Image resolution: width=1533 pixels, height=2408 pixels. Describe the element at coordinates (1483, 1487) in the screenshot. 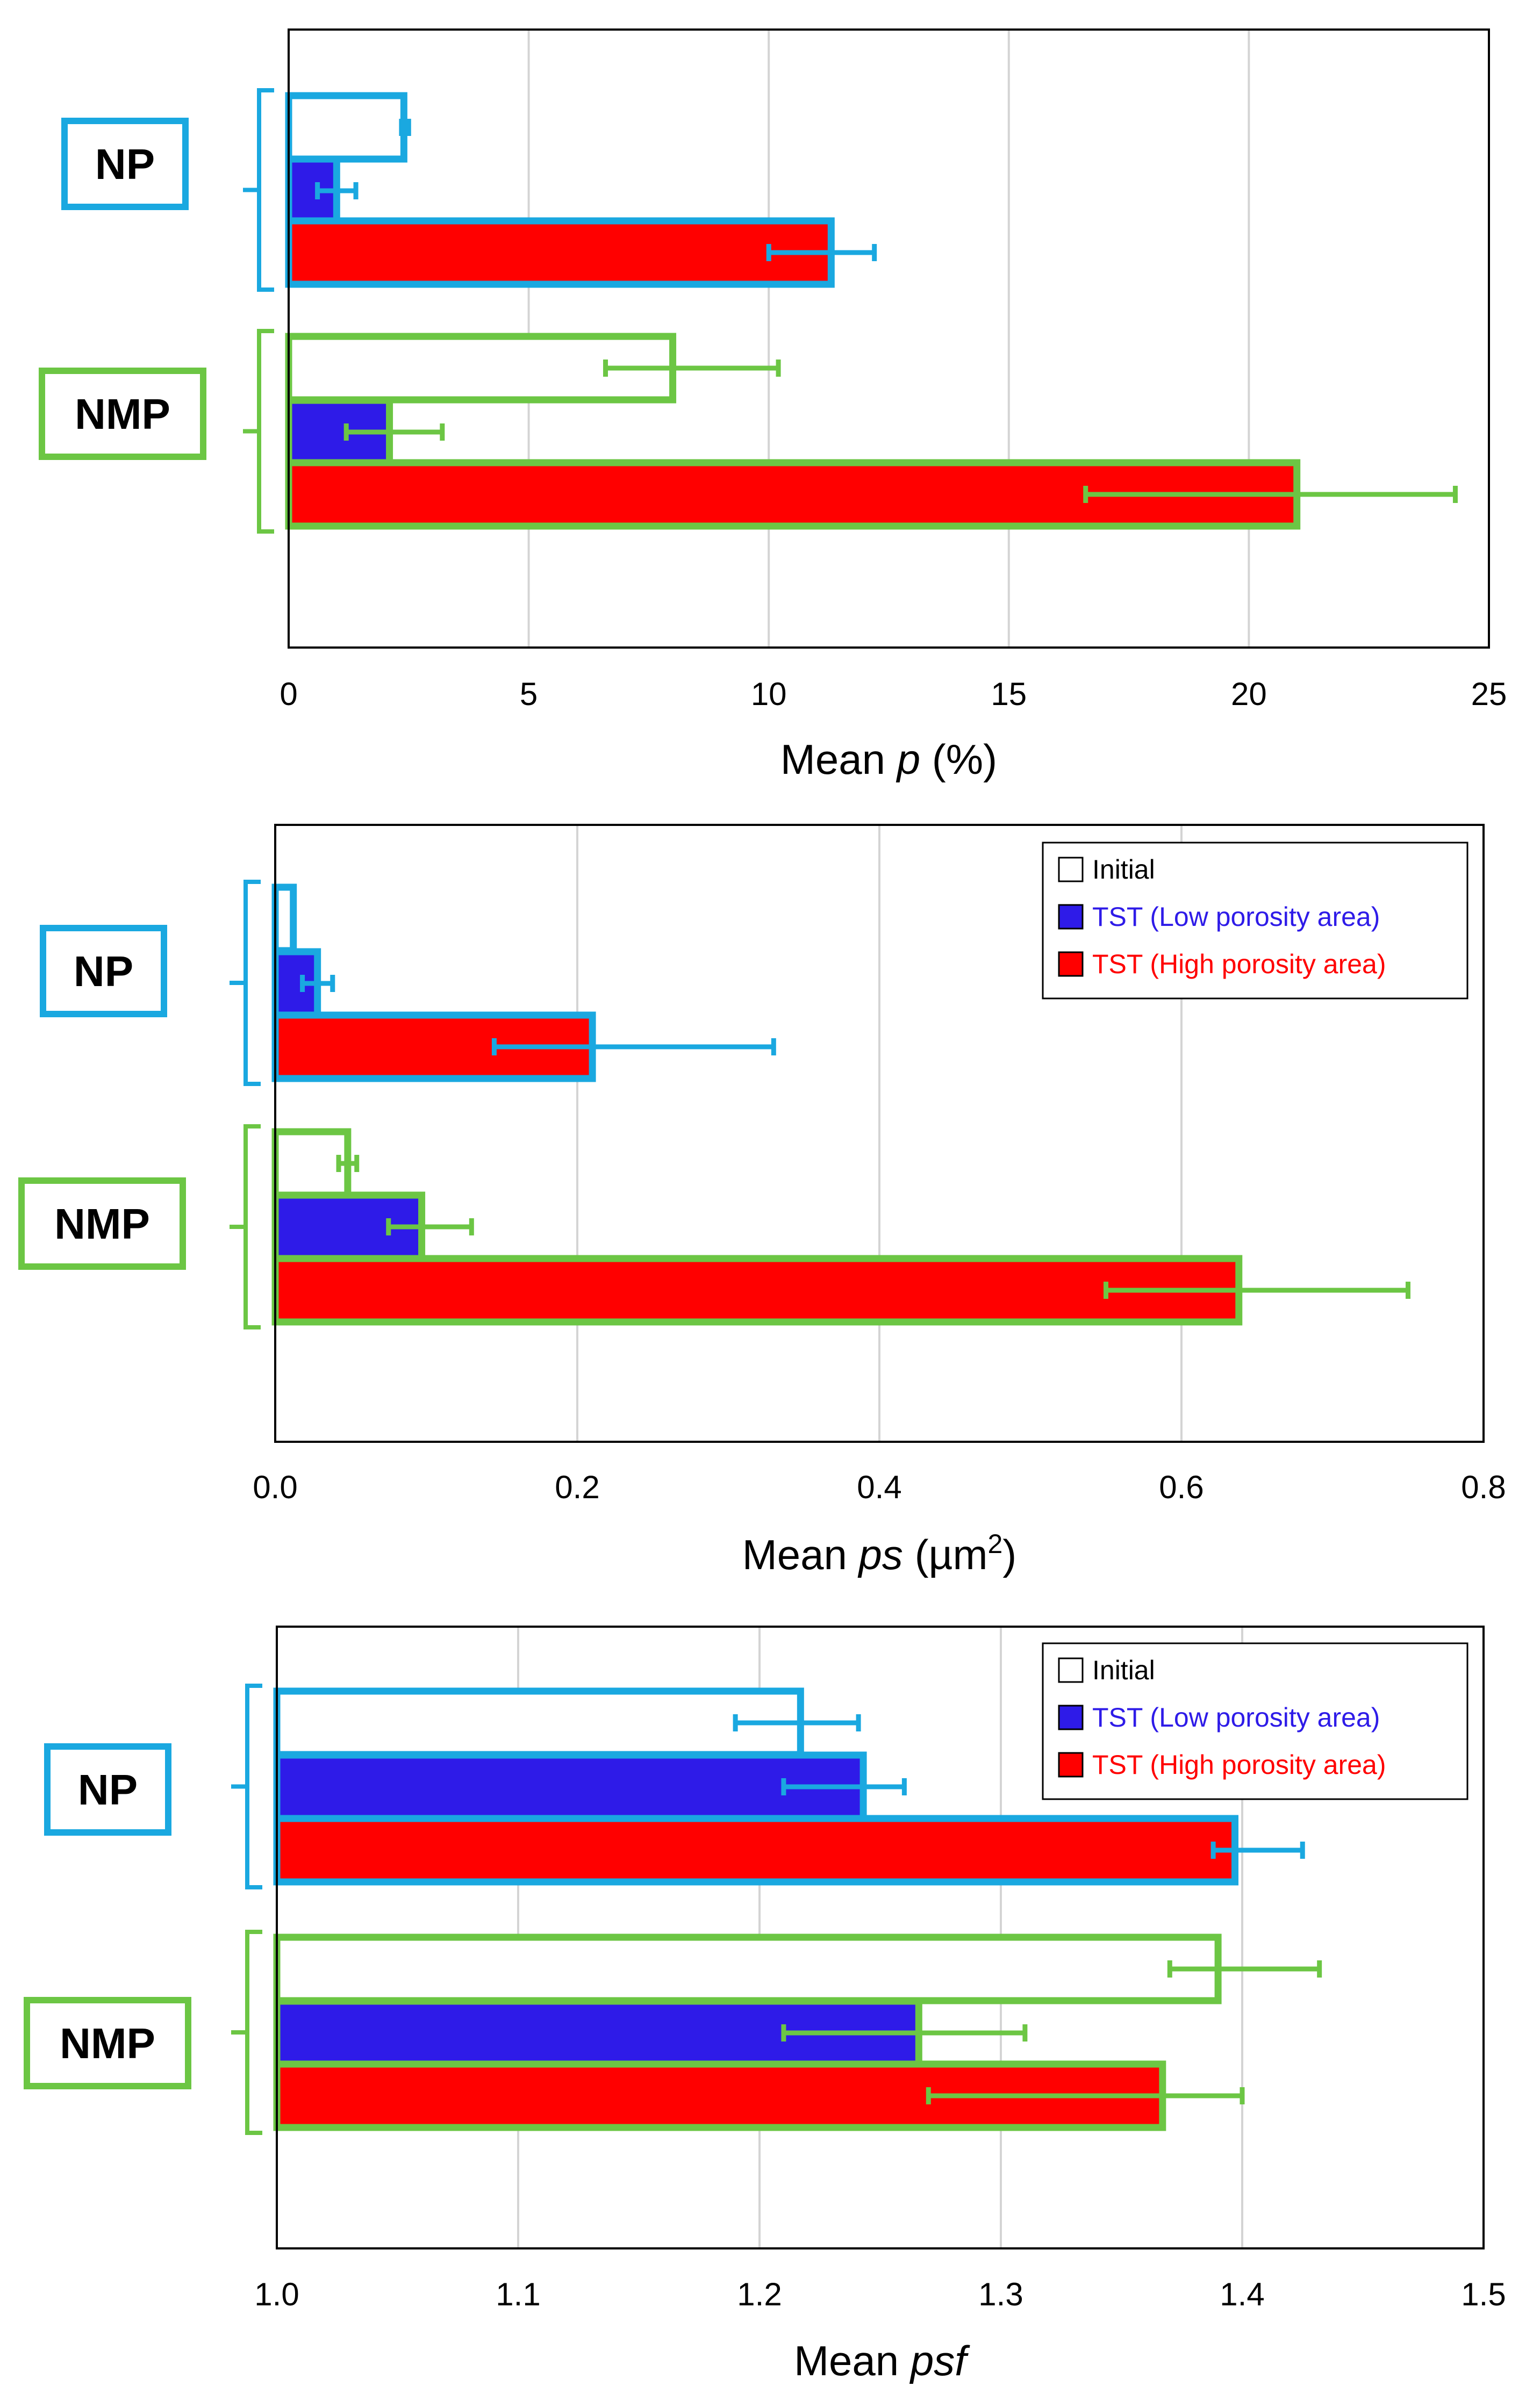

I see `x-tick-label: 0.8` at that location.